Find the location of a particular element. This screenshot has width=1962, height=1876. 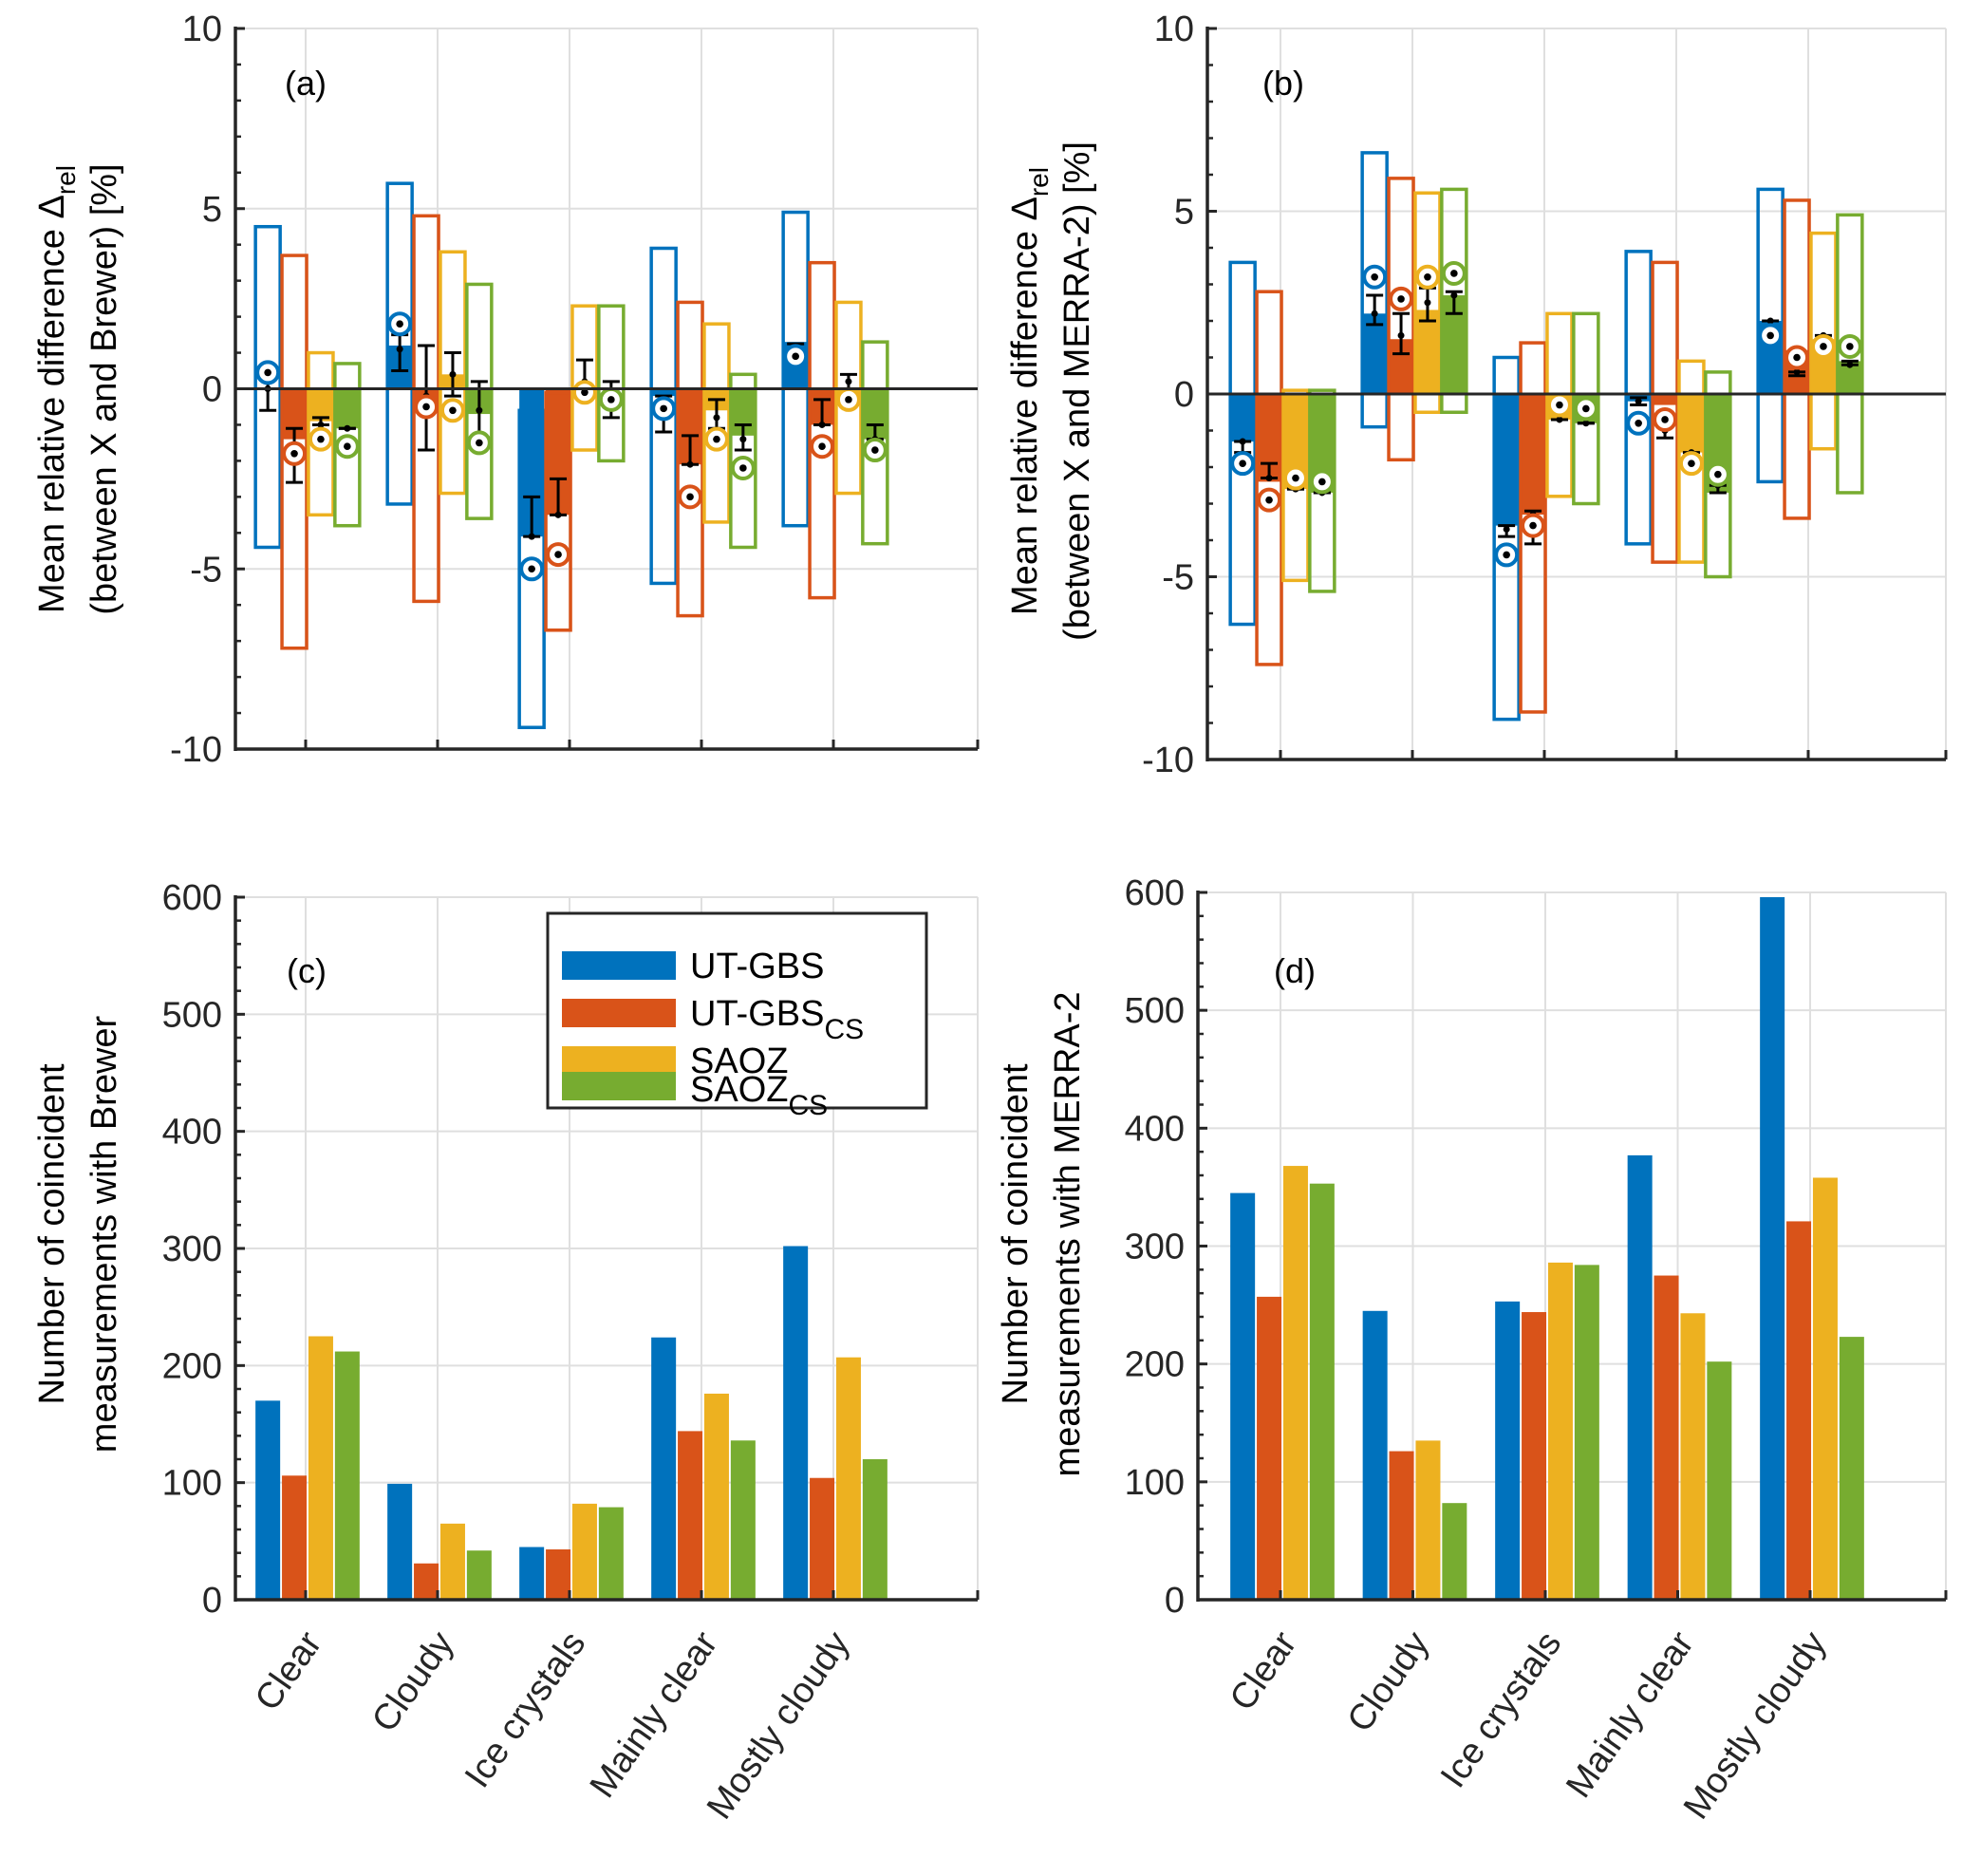

y-axis-title-line2: measurements with Brewer is located at coordinates (104, 1234).